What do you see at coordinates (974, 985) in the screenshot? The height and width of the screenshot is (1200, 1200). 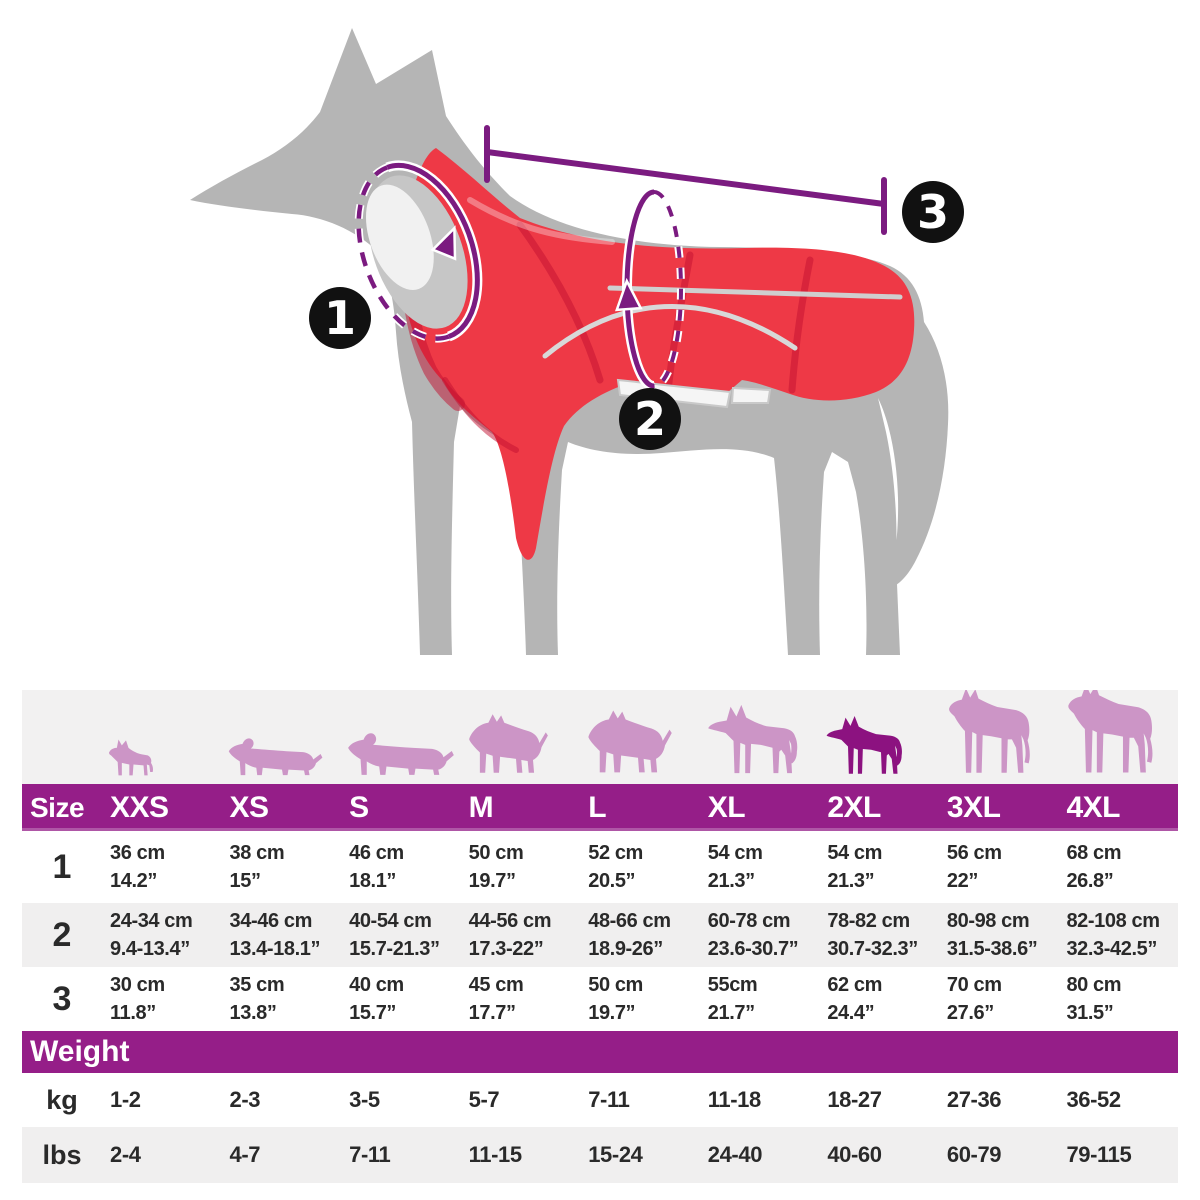 I see `measure-cm-value: 70 cm` at bounding box center [974, 985].